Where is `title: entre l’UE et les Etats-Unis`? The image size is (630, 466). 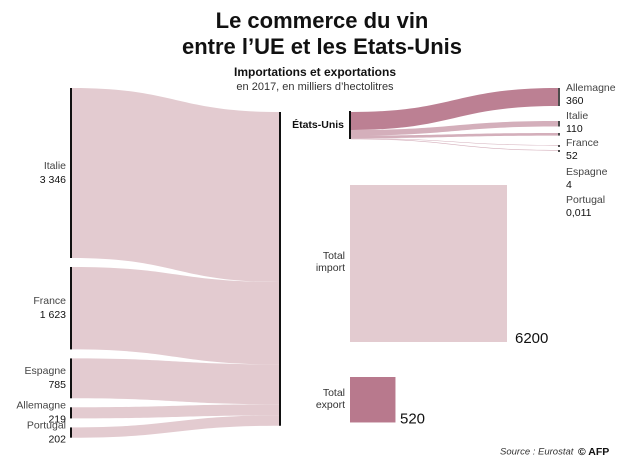 title: entre l’UE et les Etats-Unis is located at coordinates (322, 46).